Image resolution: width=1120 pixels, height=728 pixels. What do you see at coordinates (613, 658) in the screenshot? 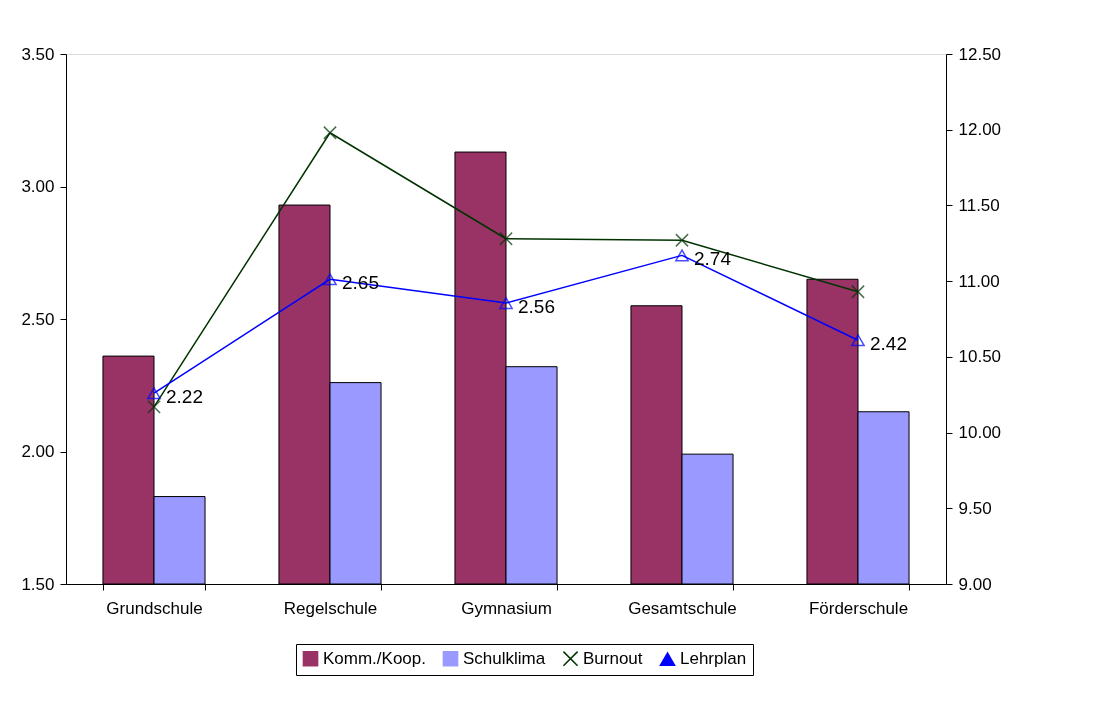
I see `legend-label: Burnout` at bounding box center [613, 658].